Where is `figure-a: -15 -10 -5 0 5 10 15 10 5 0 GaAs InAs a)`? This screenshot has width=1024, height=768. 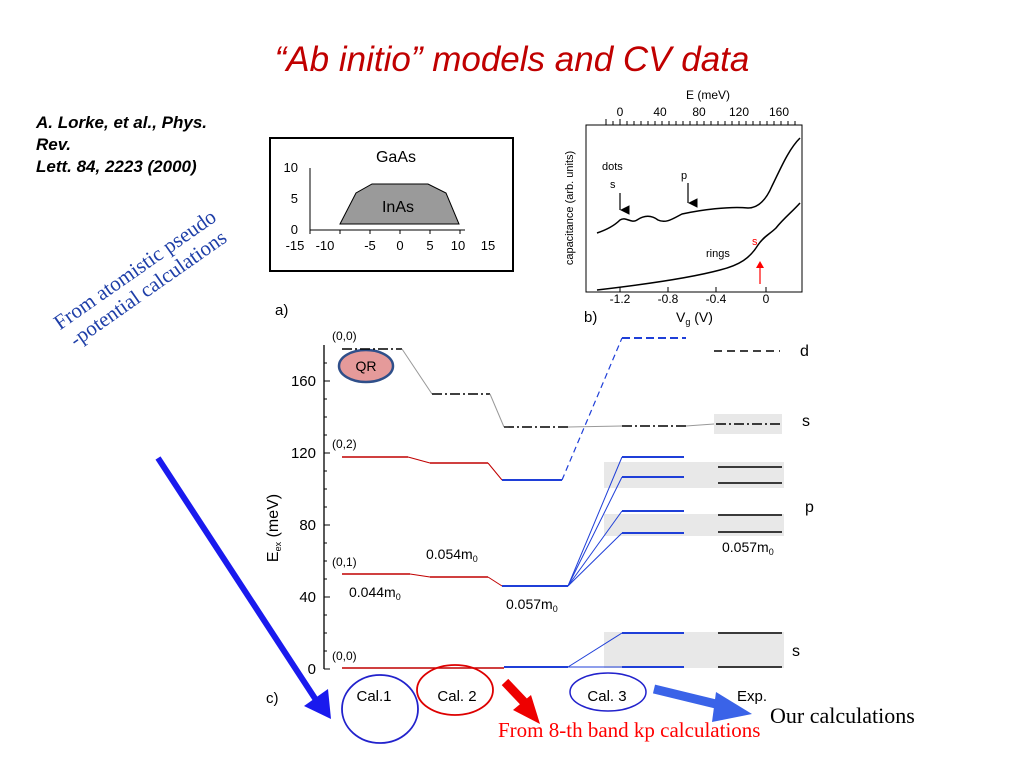
figure-a: -15 -10 -5 0 5 10 15 10 5 0 GaAs InAs a) is located at coordinates (391, 228).